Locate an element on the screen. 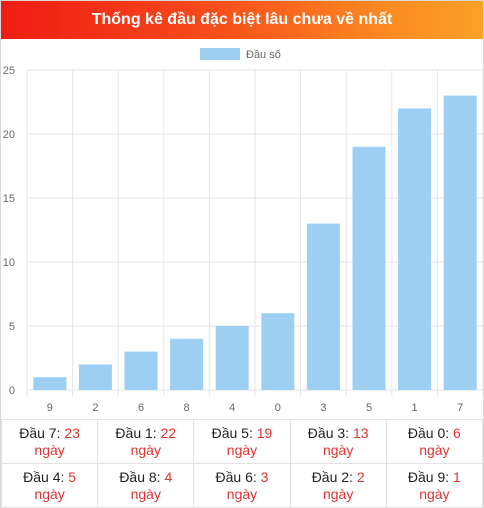 This screenshot has width=484, height=508. x-tick-label: 9 is located at coordinates (50, 408).